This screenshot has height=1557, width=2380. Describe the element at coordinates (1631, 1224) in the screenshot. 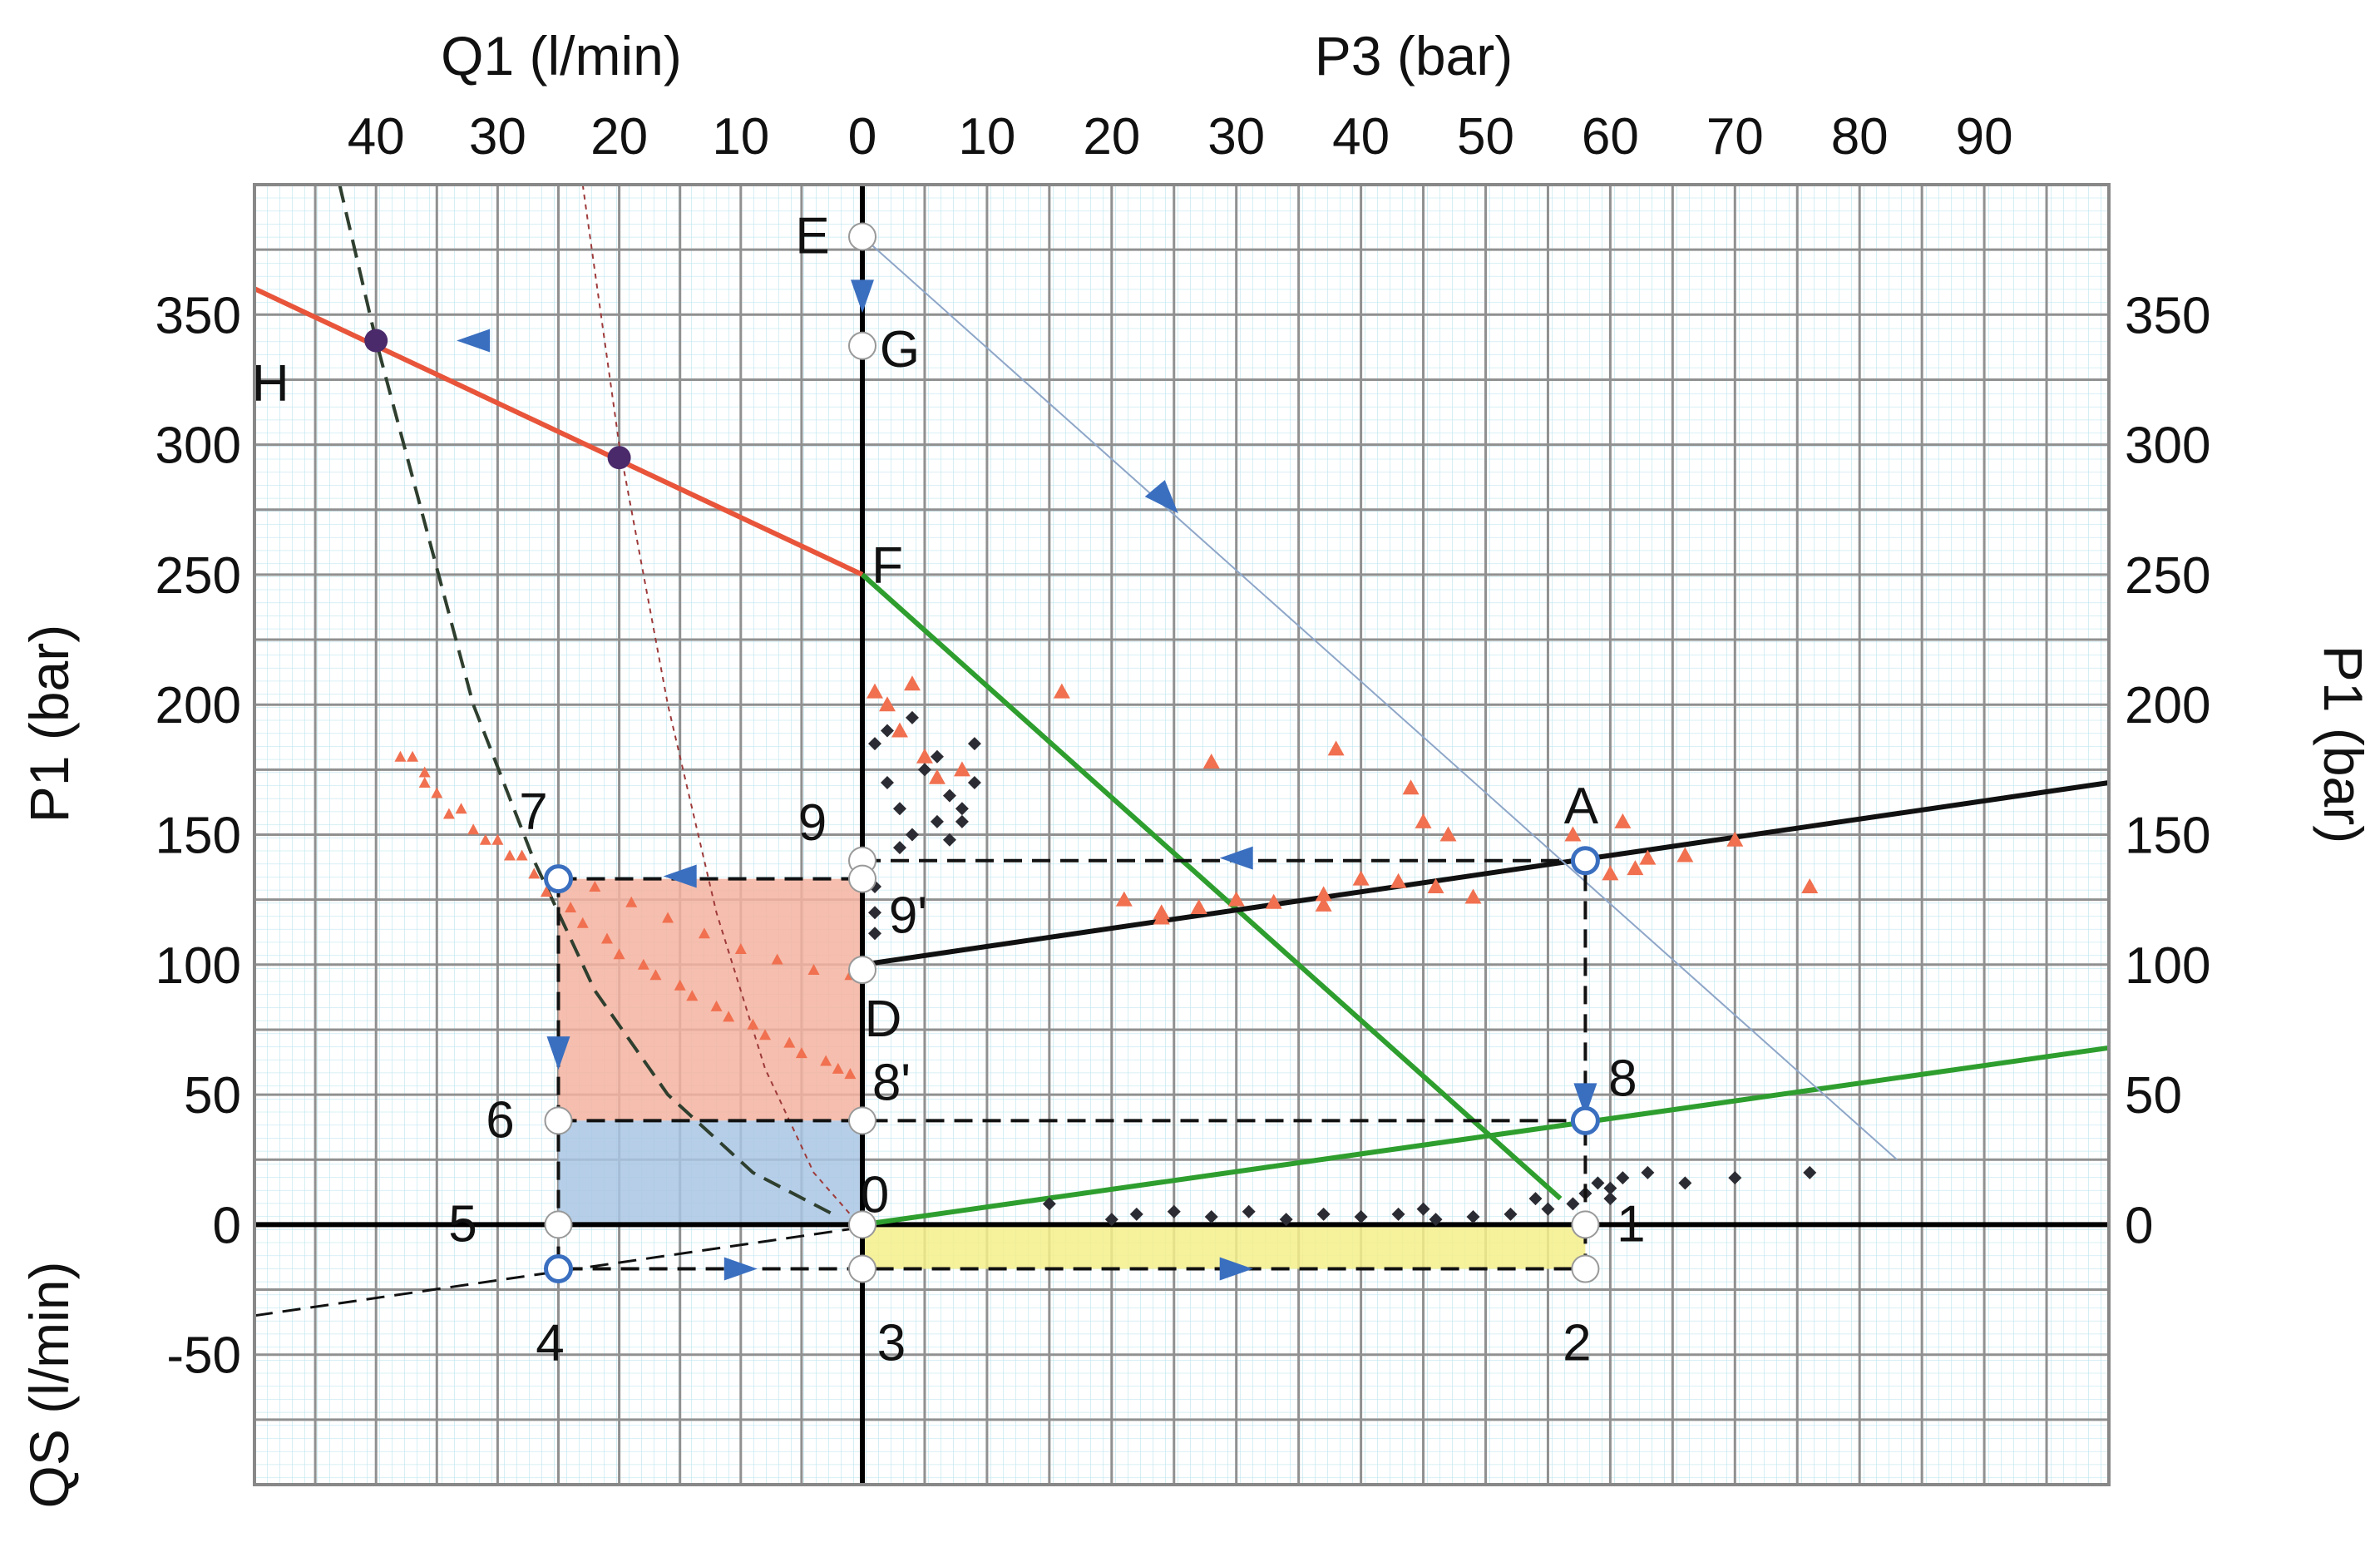

I see `point-label: 1` at that location.